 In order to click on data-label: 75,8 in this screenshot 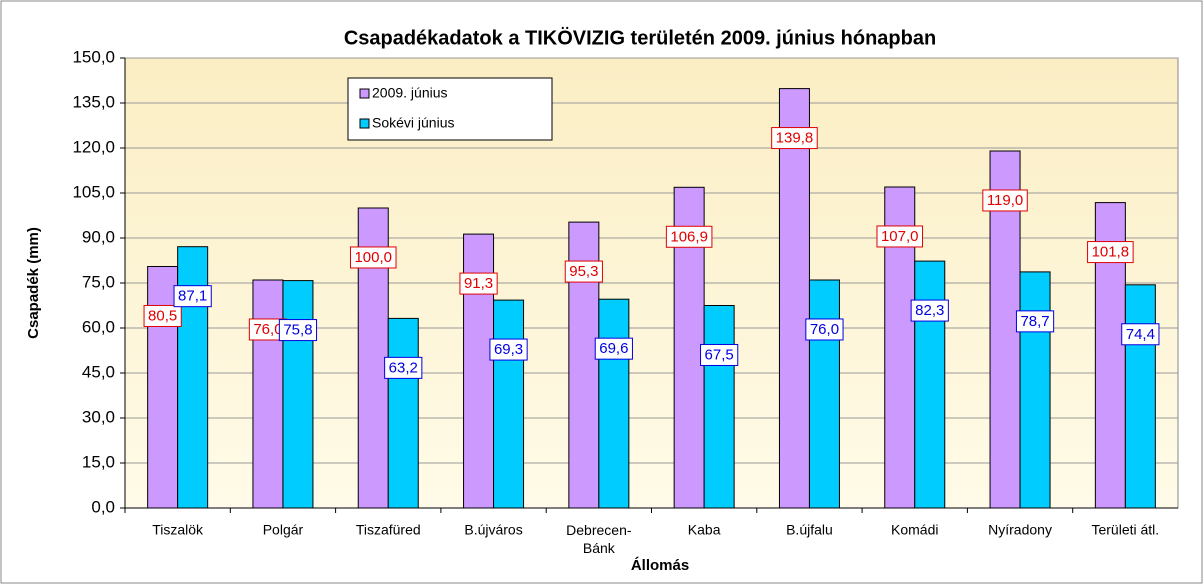, I will do `click(298, 330)`.